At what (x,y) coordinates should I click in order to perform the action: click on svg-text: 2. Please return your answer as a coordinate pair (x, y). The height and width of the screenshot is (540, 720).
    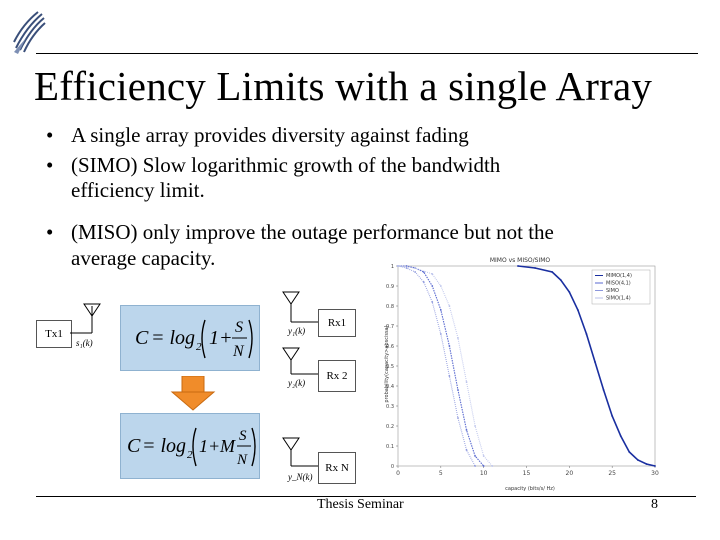
    Looking at the image, I should click on (199, 347).